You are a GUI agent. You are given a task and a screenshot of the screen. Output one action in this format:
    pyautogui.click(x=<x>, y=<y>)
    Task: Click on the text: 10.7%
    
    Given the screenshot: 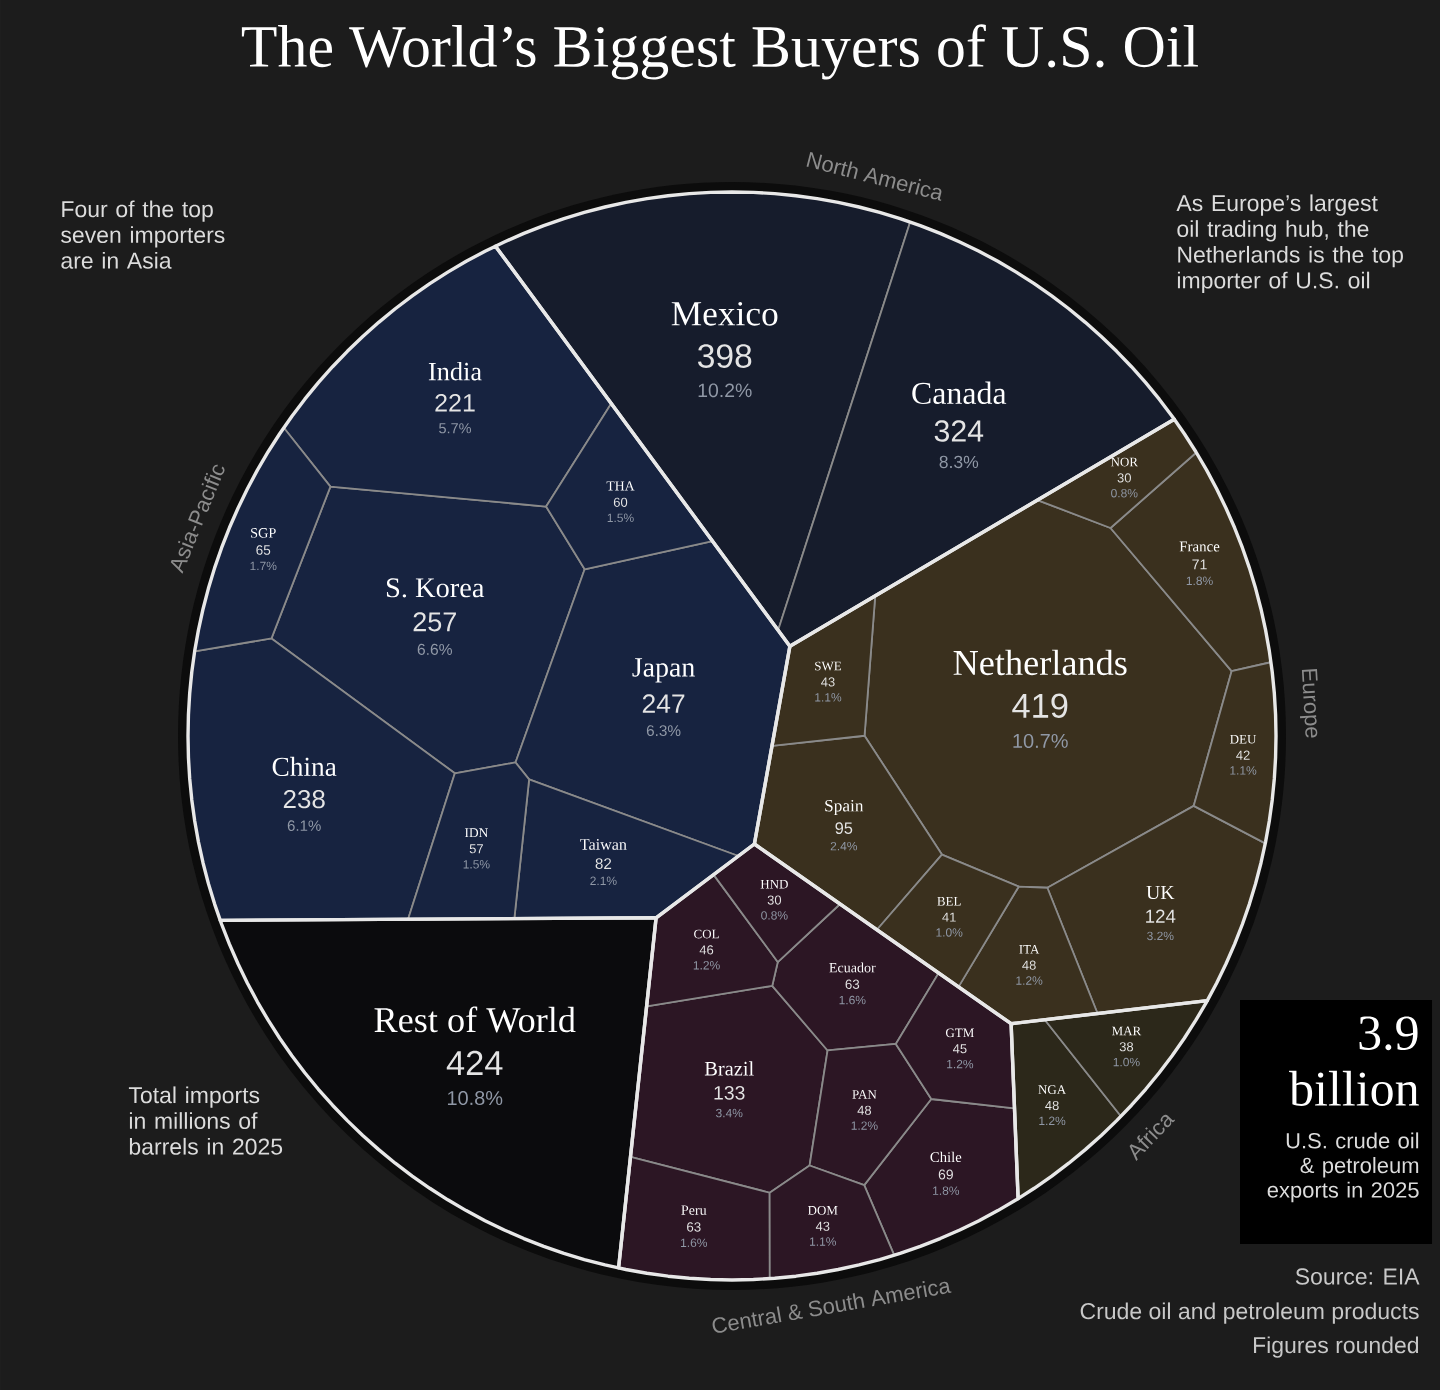 What is the action you would take?
    pyautogui.click(x=1040, y=741)
    